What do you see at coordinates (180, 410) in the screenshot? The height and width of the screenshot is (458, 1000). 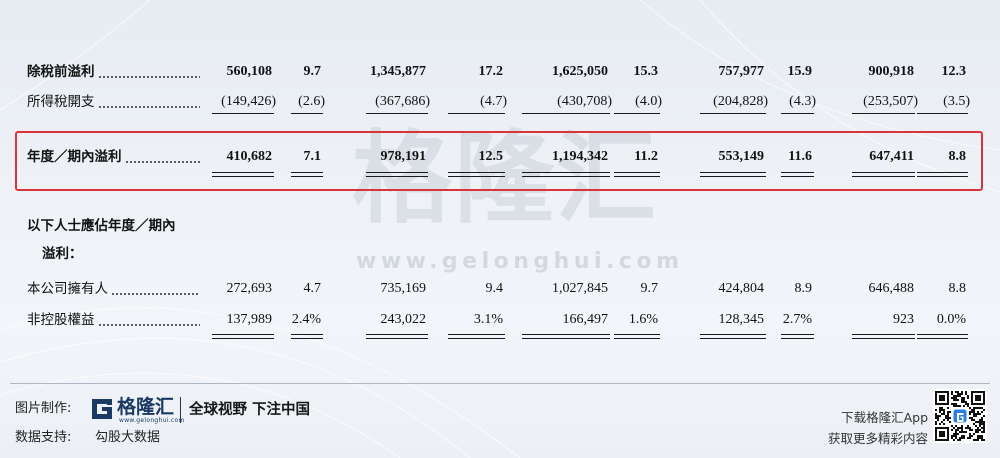 I see `logo-divider` at bounding box center [180, 410].